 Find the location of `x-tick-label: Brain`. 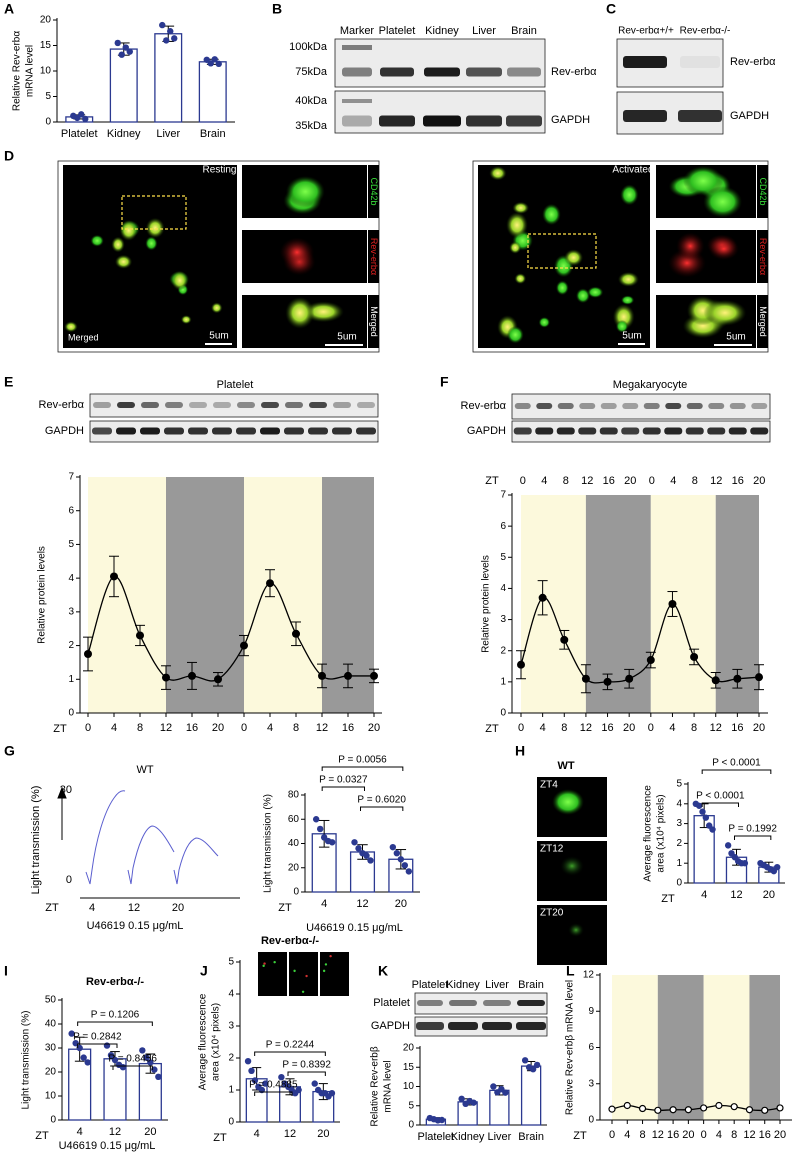

x-tick-label: Brain is located at coordinates (213, 134).